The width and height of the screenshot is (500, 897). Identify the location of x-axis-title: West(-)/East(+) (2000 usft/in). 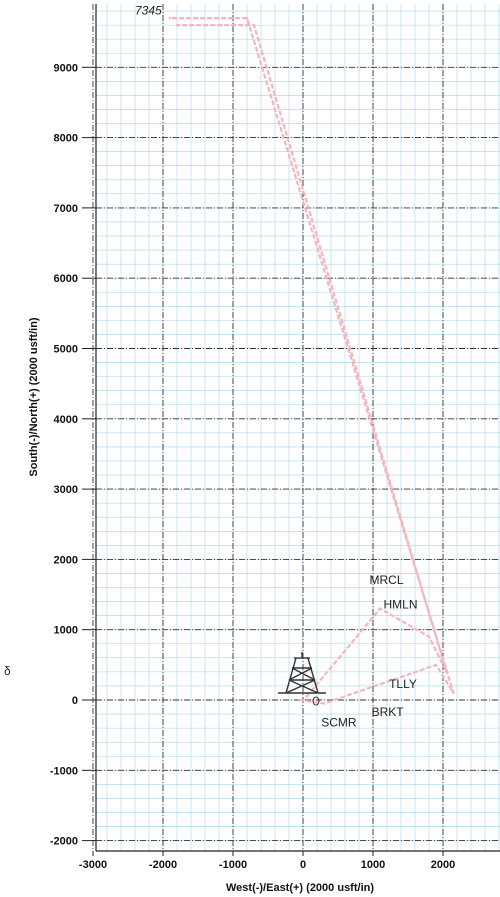
(300, 888).